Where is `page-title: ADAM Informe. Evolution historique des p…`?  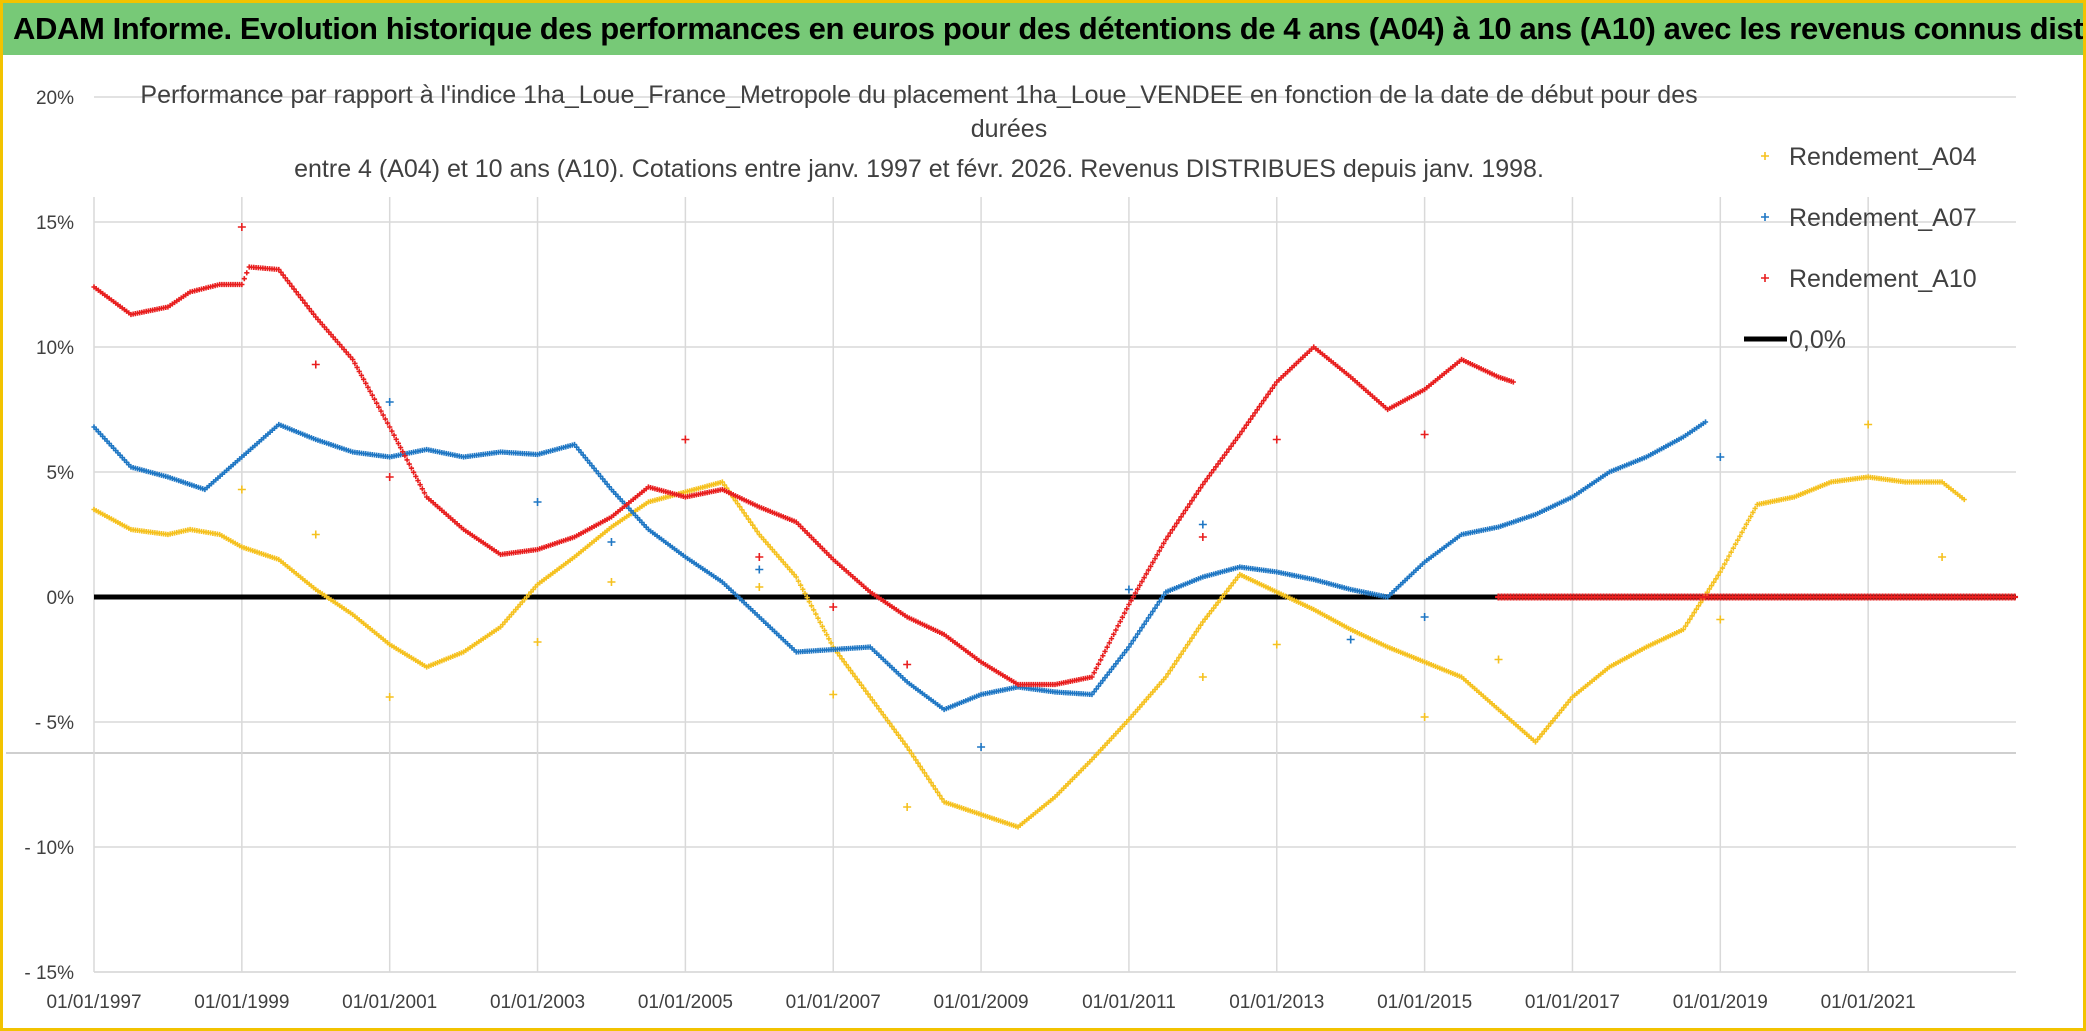
page-title: ADAM Informe. Evolution historique des p… is located at coordinates (1043, 29).